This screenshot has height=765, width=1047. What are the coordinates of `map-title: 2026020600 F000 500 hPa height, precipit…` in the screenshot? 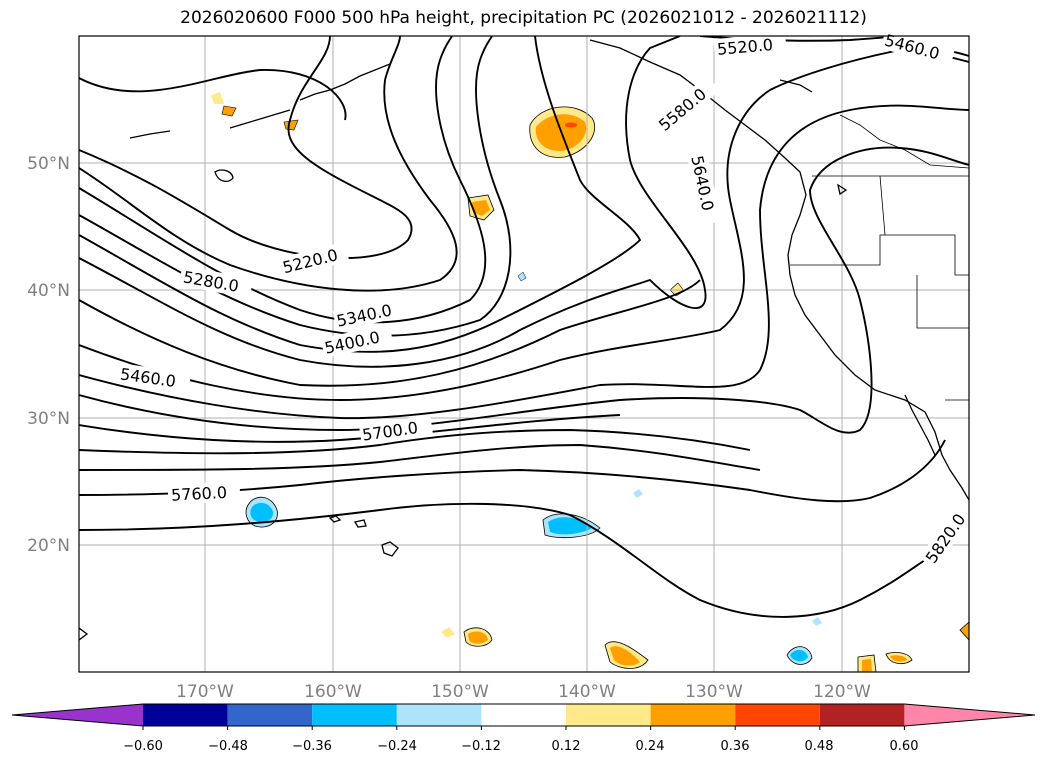 It's located at (523, 18).